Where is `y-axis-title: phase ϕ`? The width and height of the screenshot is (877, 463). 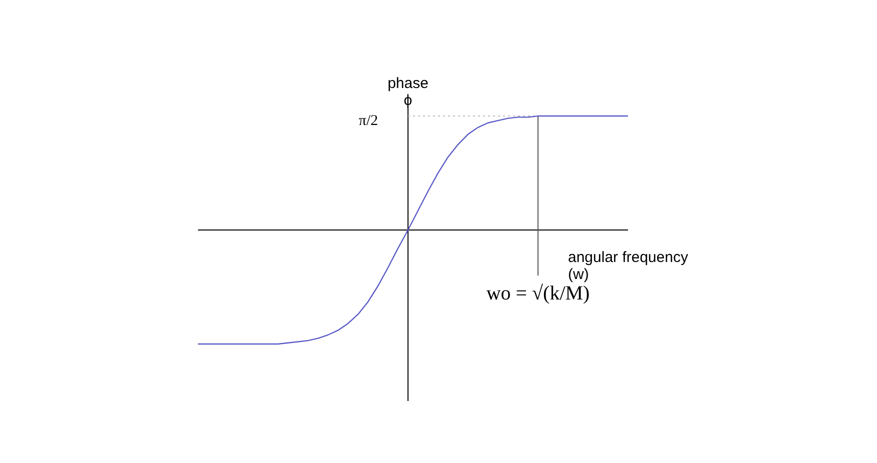 y-axis-title: phase ϕ is located at coordinates (408, 92).